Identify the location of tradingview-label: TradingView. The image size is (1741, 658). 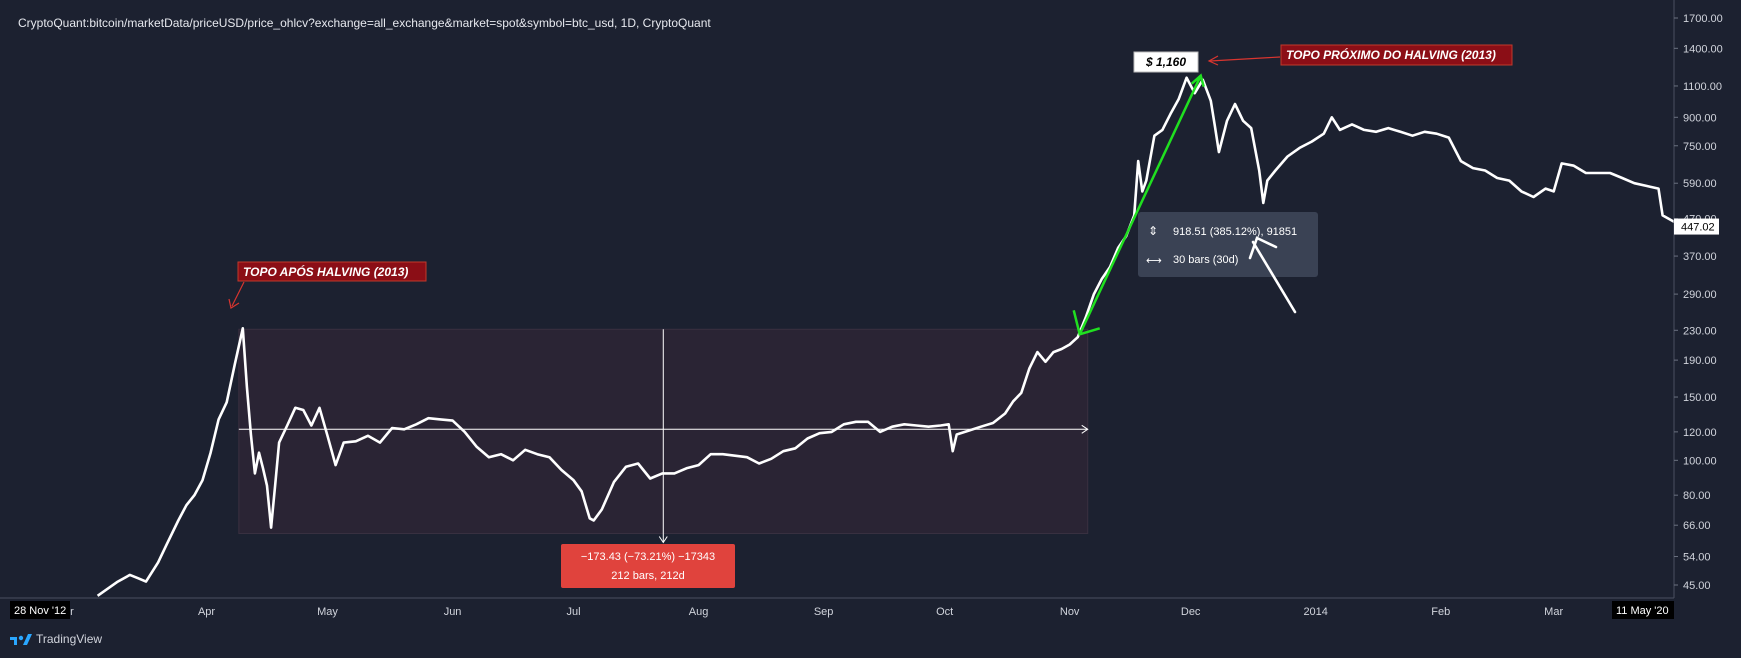
(69, 639).